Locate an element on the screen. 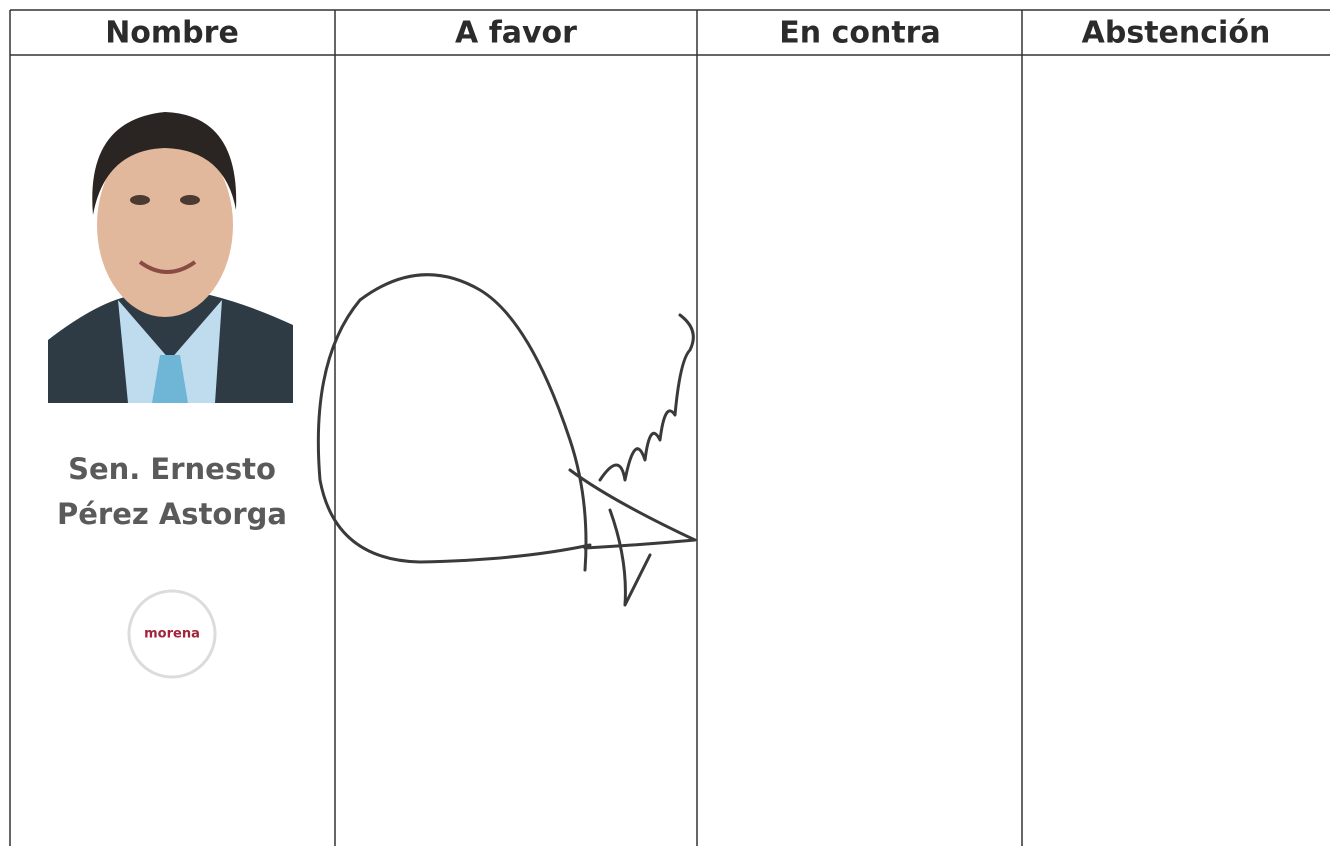 The width and height of the screenshot is (1330, 846). party-name: morena is located at coordinates (172, 634).